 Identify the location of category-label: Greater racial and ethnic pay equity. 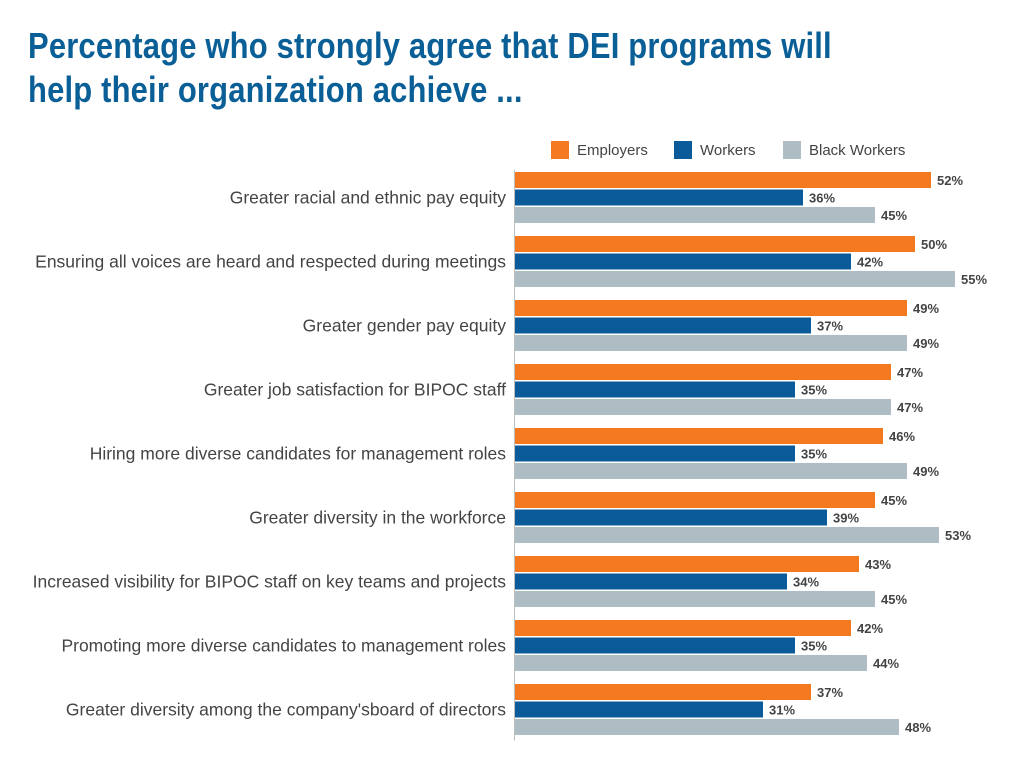
(368, 198).